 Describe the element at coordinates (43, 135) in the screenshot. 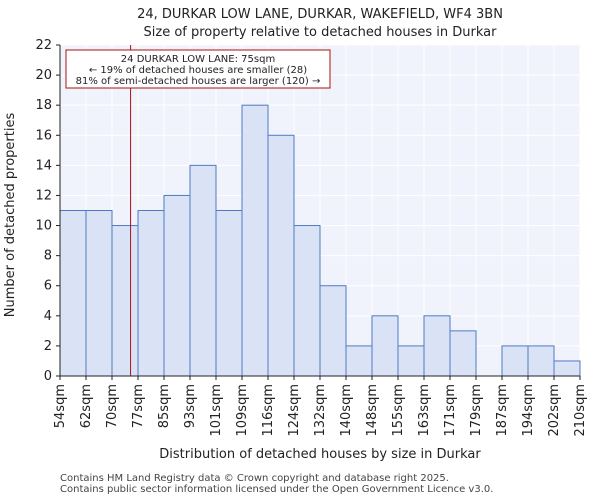

I see `y-tick-label: 16` at that location.